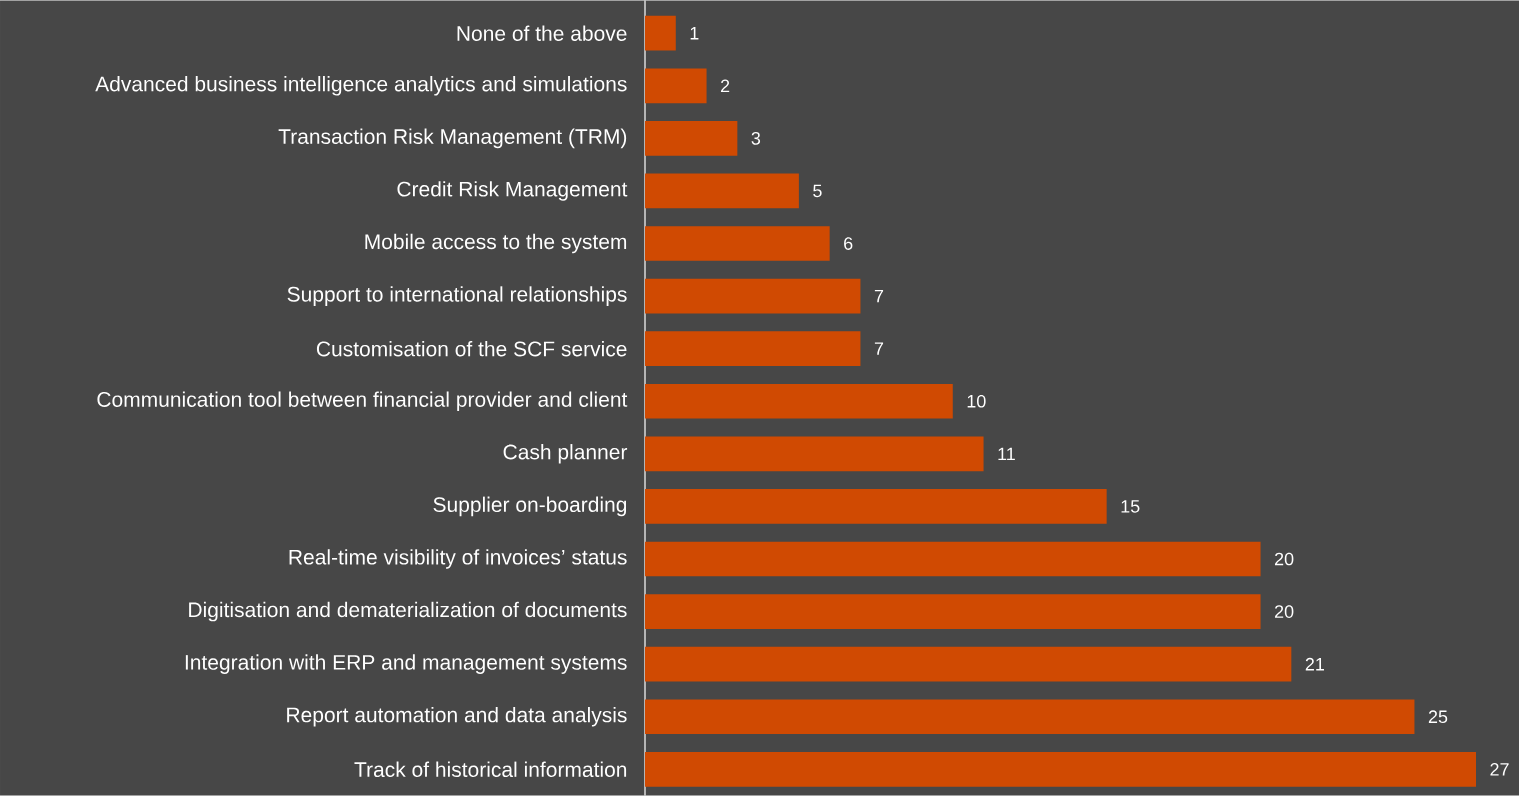 This screenshot has height=796, width=1519. Describe the element at coordinates (408, 611) in the screenshot. I see `y-tick-label: Digitisation and dematerialization of documents` at that location.